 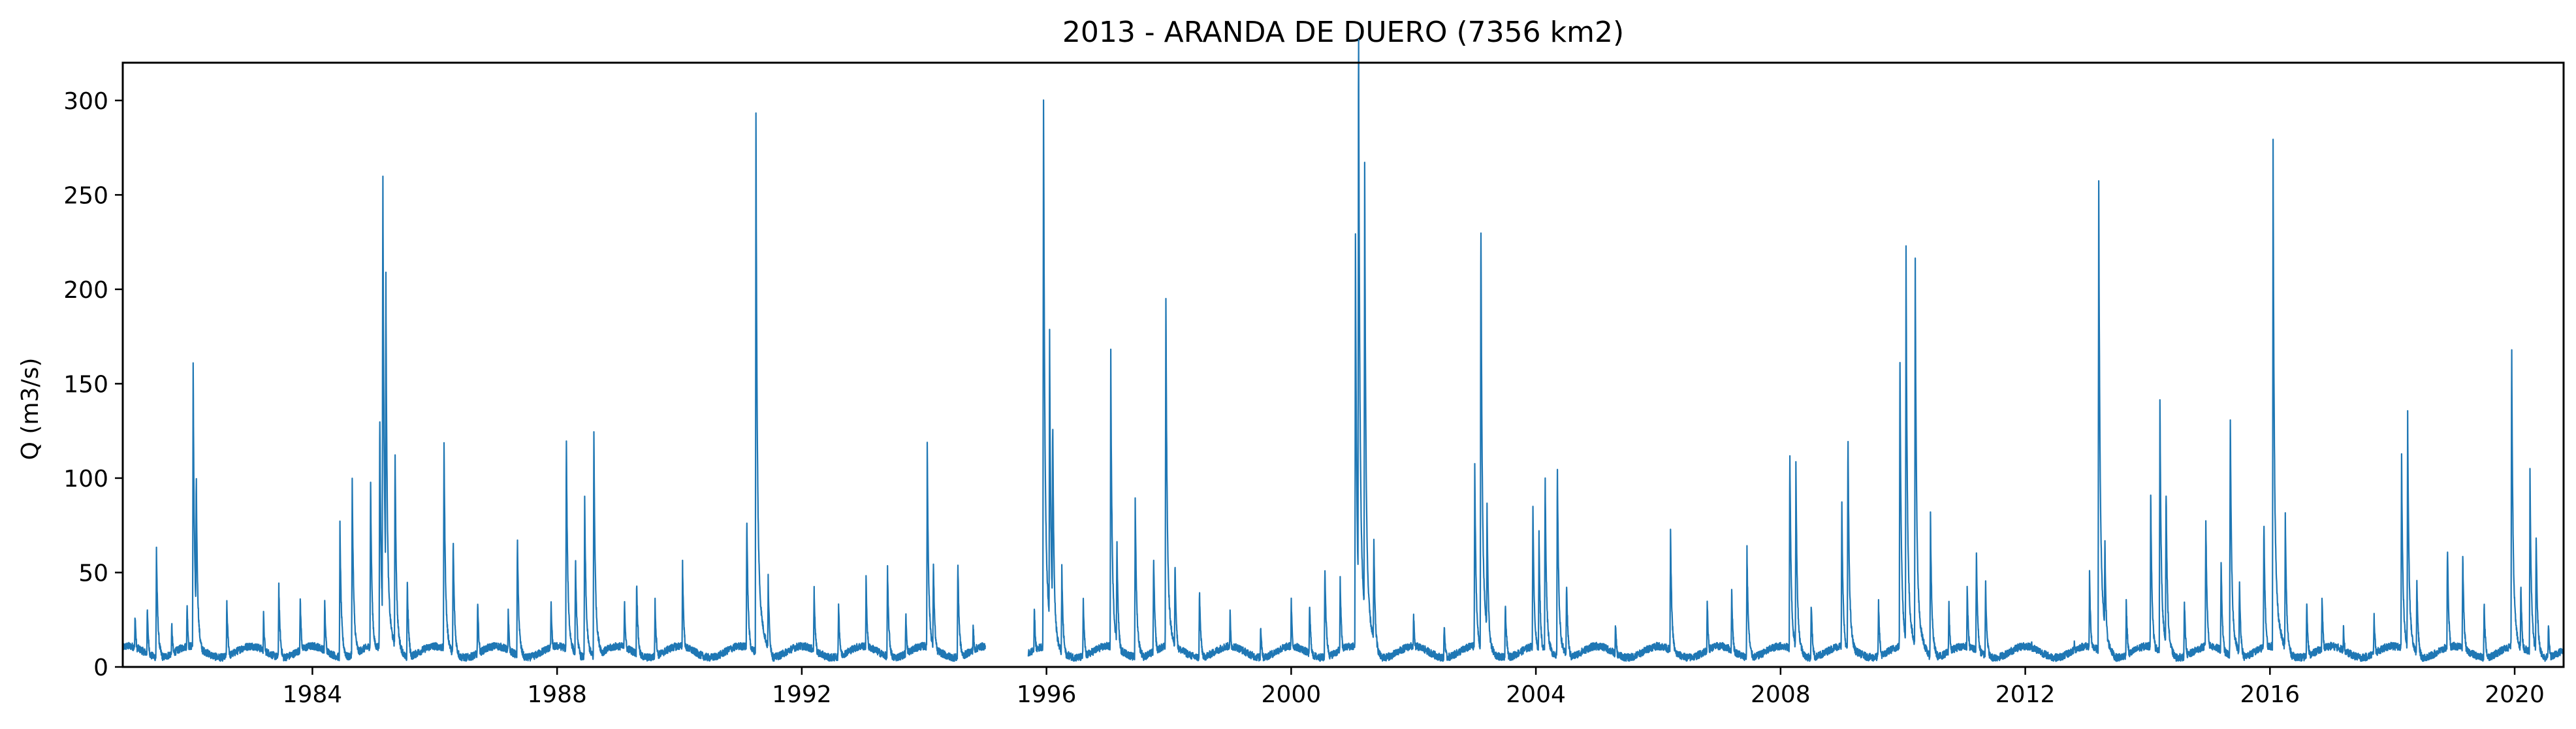 I want to click on y-tick-label: 100, so click(x=85, y=479).